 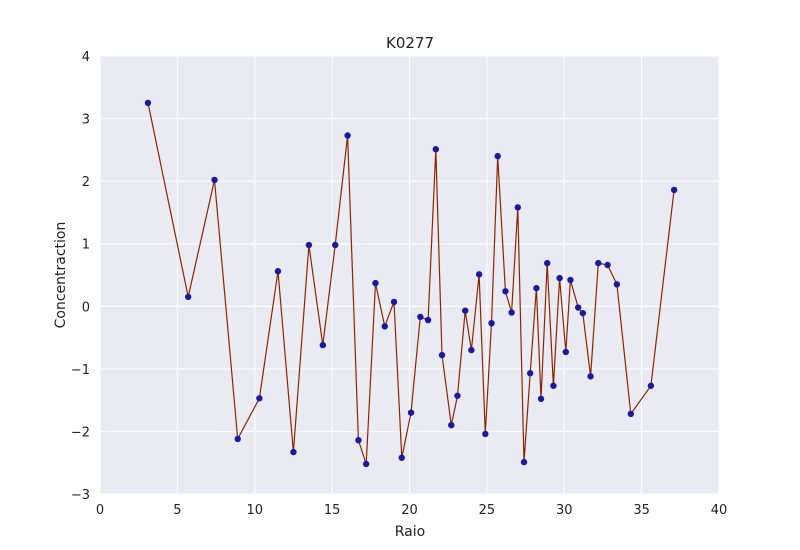 What do you see at coordinates (80, 495) in the screenshot?
I see `y-tick-label: −3` at bounding box center [80, 495].